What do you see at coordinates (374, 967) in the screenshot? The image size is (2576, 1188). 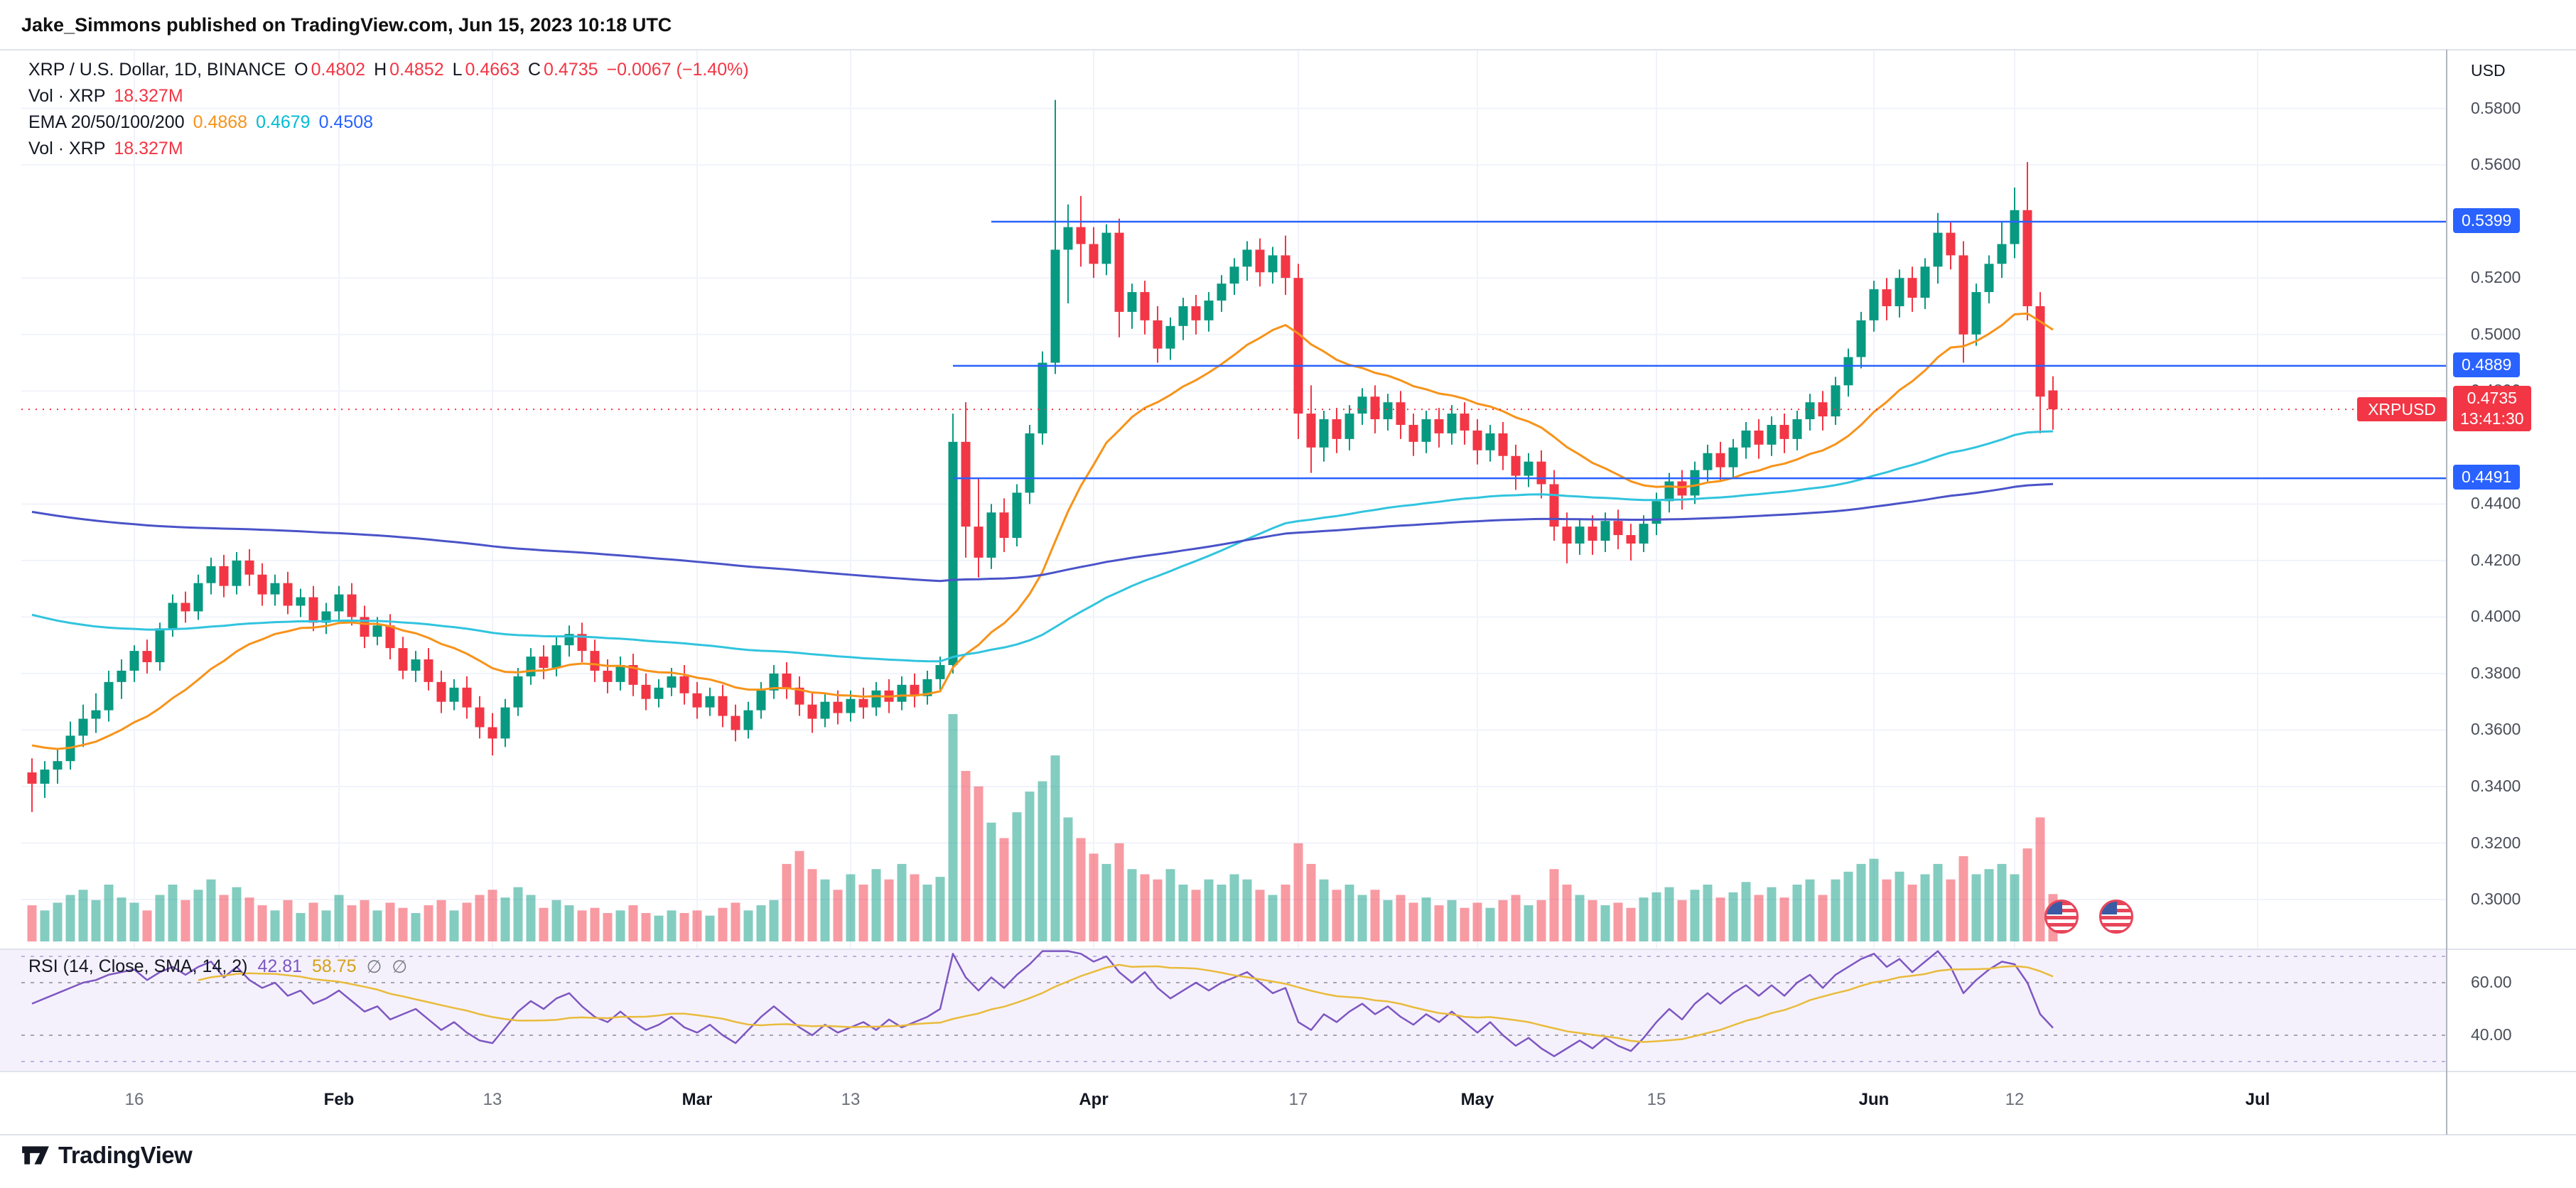 I see `rsi-empty-set-1: ∅` at bounding box center [374, 967].